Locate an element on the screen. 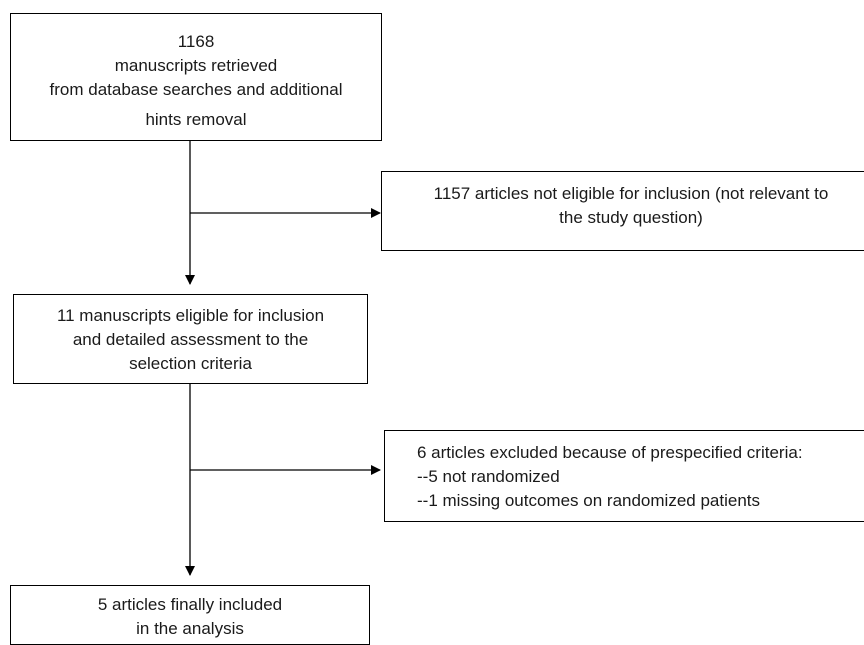 The height and width of the screenshot is (645, 864). retrieved-note: hints removal is located at coordinates (196, 119).